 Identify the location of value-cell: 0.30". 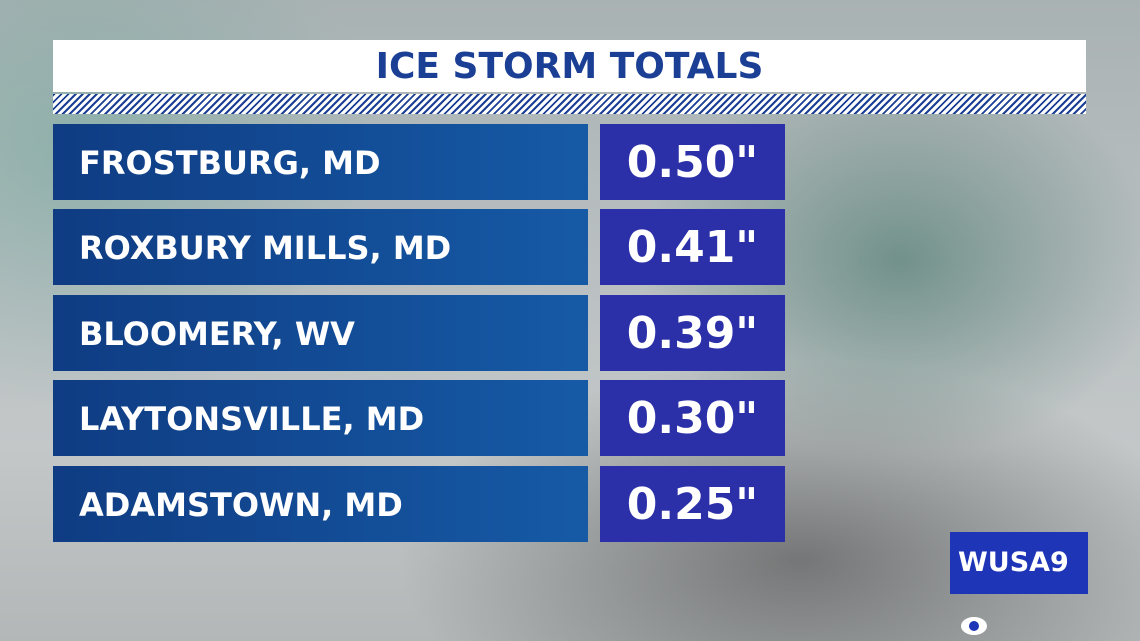
(692, 418).